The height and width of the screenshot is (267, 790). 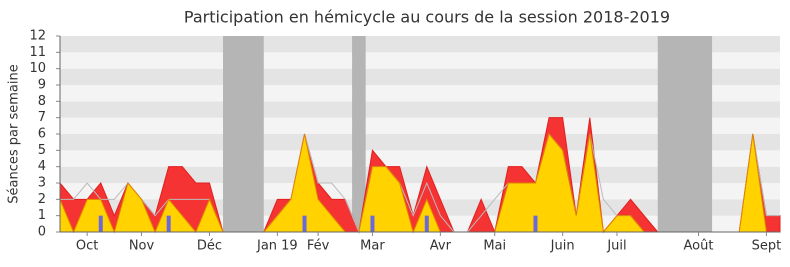 What do you see at coordinates (37, 68) in the screenshot?
I see `y-tick-label: 10` at bounding box center [37, 68].